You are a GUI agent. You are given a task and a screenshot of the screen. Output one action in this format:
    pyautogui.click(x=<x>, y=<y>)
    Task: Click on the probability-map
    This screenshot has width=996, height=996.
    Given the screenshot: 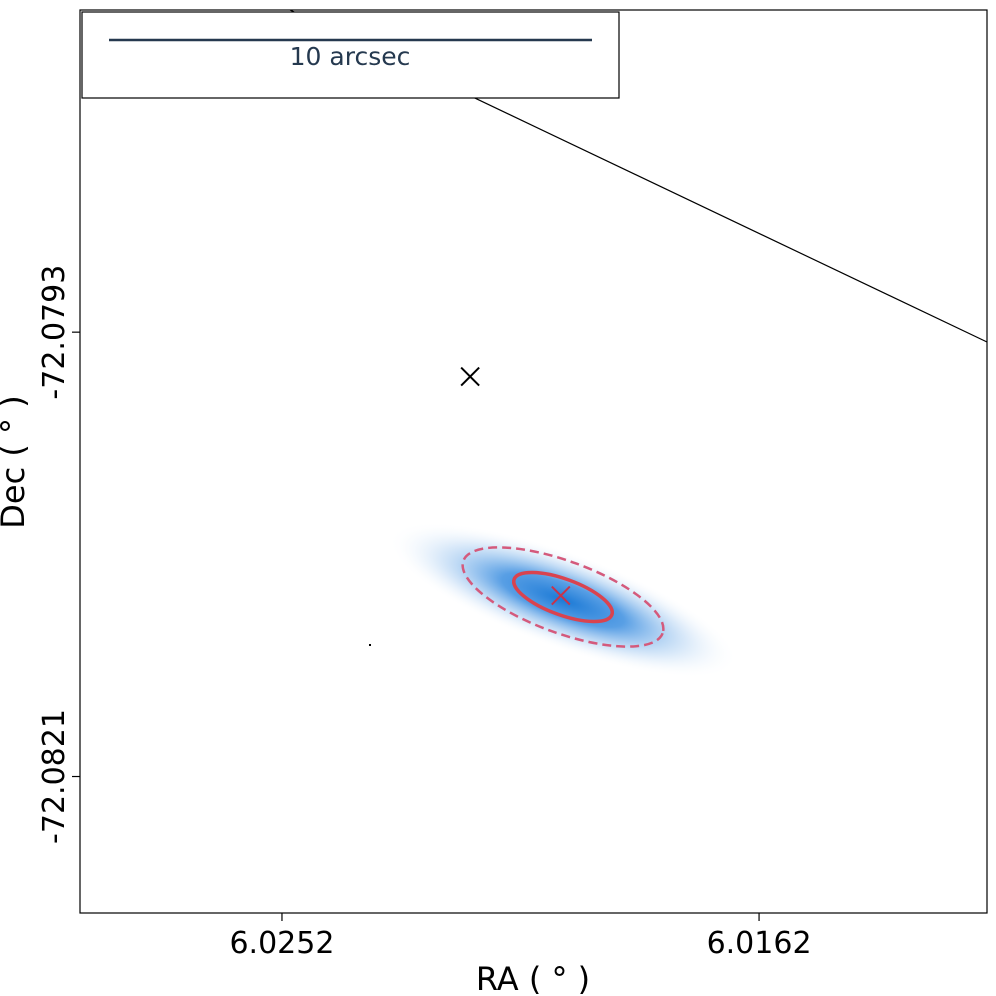 What is the action you would take?
    pyautogui.click(x=563, y=600)
    